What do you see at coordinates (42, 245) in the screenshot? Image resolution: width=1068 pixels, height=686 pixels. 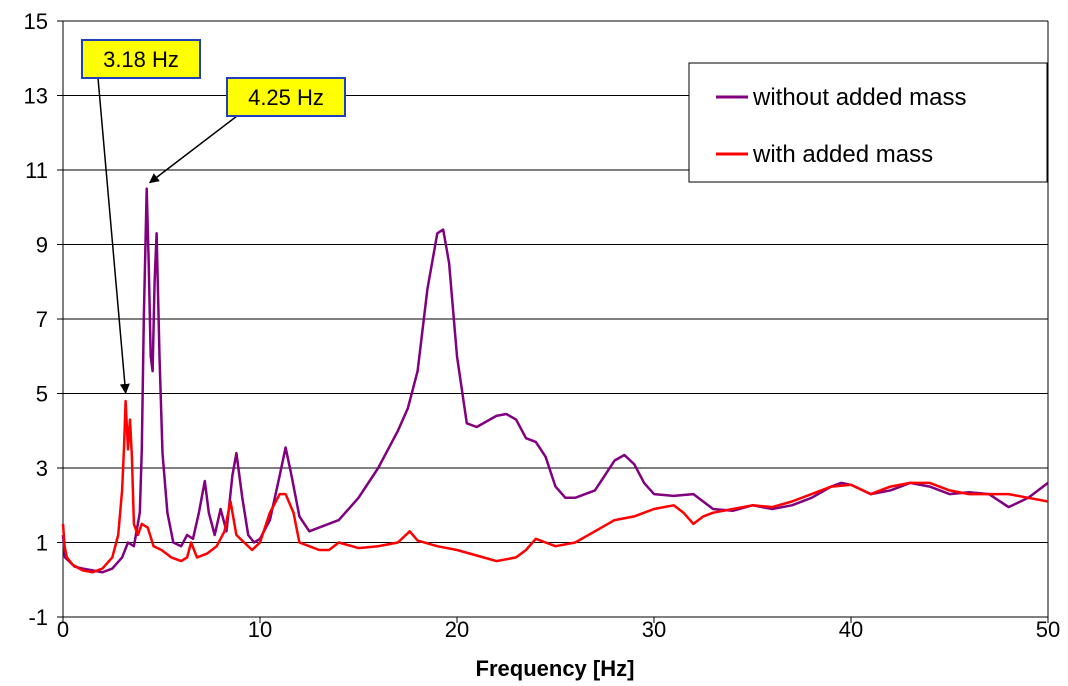 I see `y-tick-label: 9` at bounding box center [42, 245].